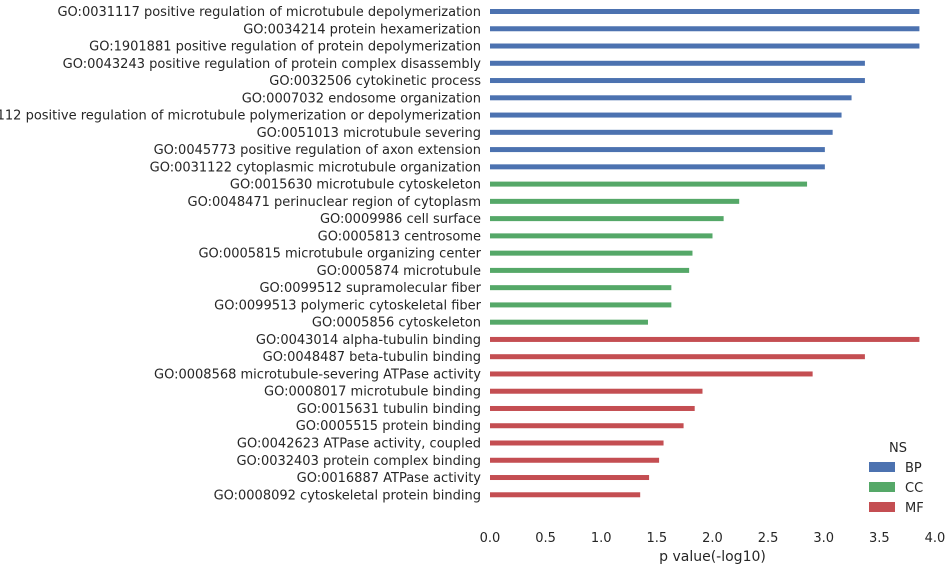  I want to click on x-tick-label: 2.0, so click(712, 538).